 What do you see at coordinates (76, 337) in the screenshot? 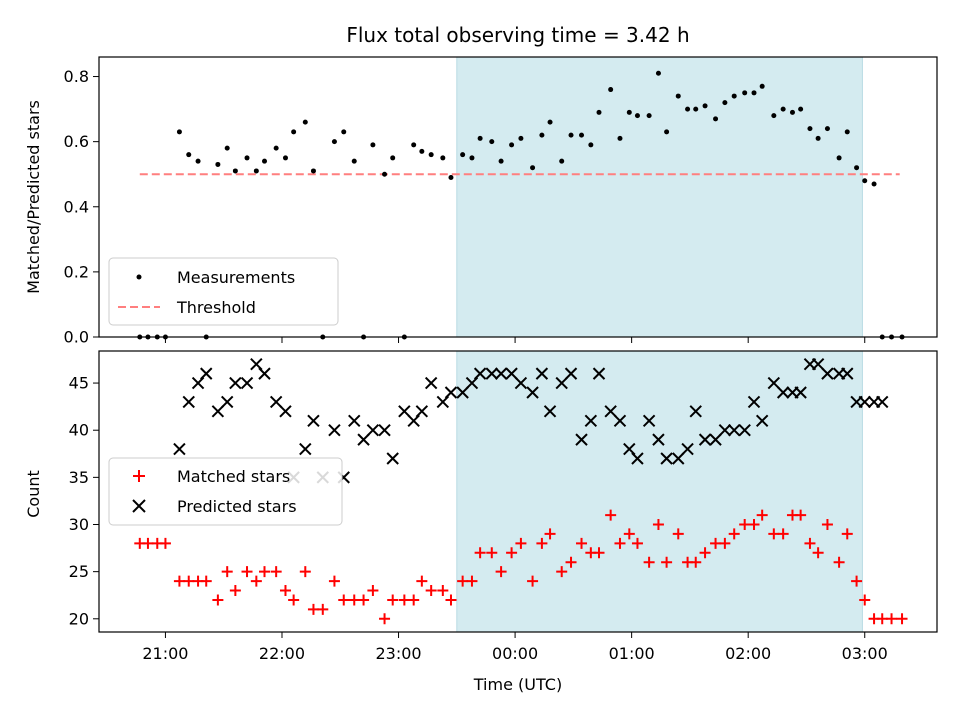
I see `top-ytick-label: 0.0` at bounding box center [76, 337].